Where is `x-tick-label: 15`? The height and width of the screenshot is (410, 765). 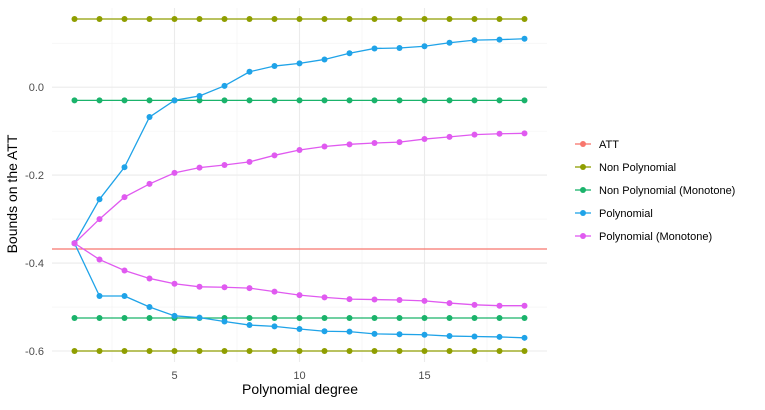
x-tick-label: 15 is located at coordinates (424, 376).